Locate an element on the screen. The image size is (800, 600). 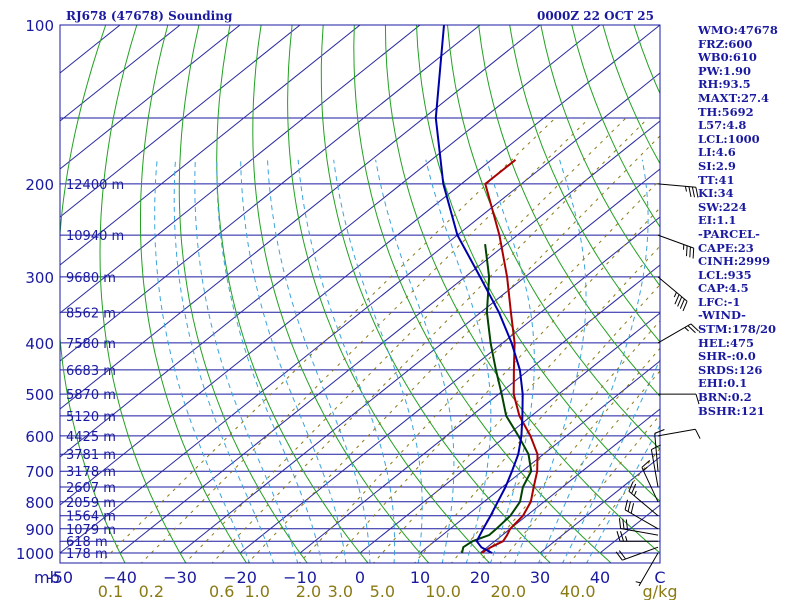
pressure-unit-label: mb is located at coordinates (47, 577).